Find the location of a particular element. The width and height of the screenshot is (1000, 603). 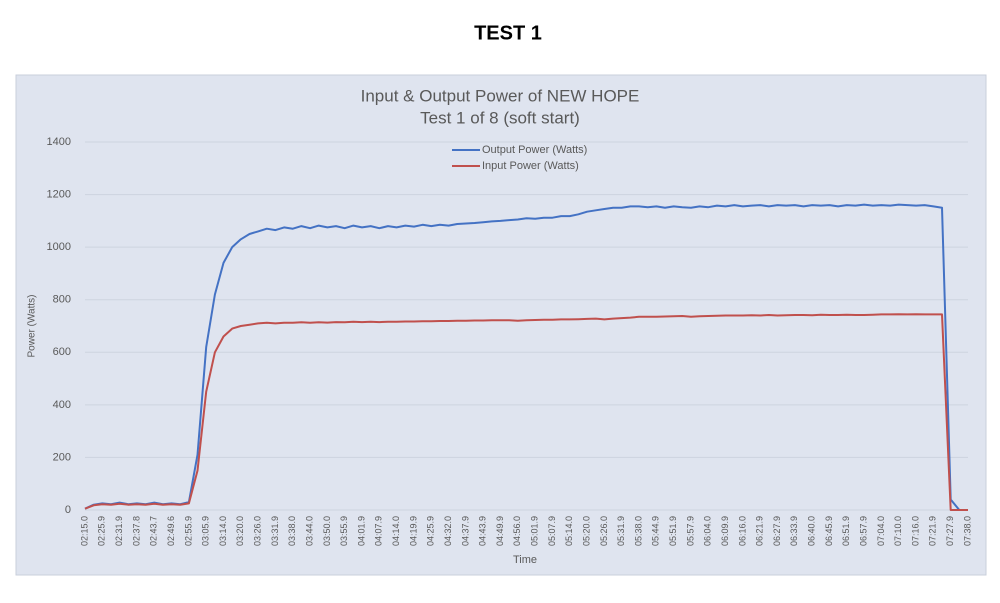

x-tick-label: 02:49.6 is located at coordinates (171, 531).